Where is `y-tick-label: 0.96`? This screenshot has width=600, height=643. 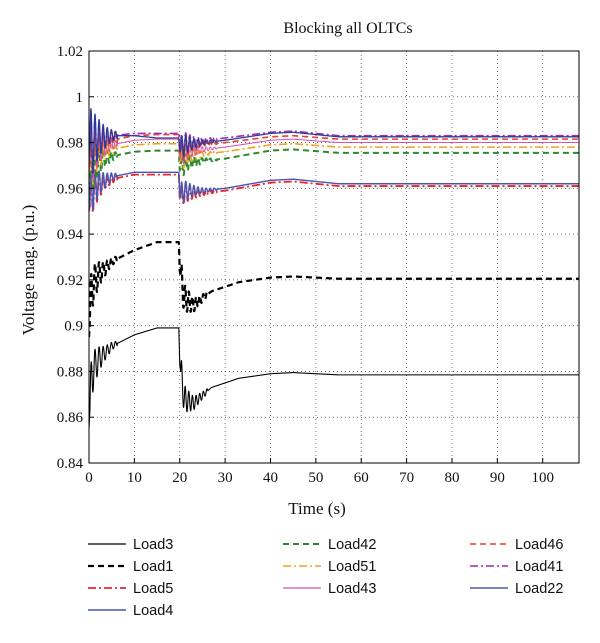 y-tick-label: 0.96 is located at coordinates (70, 189).